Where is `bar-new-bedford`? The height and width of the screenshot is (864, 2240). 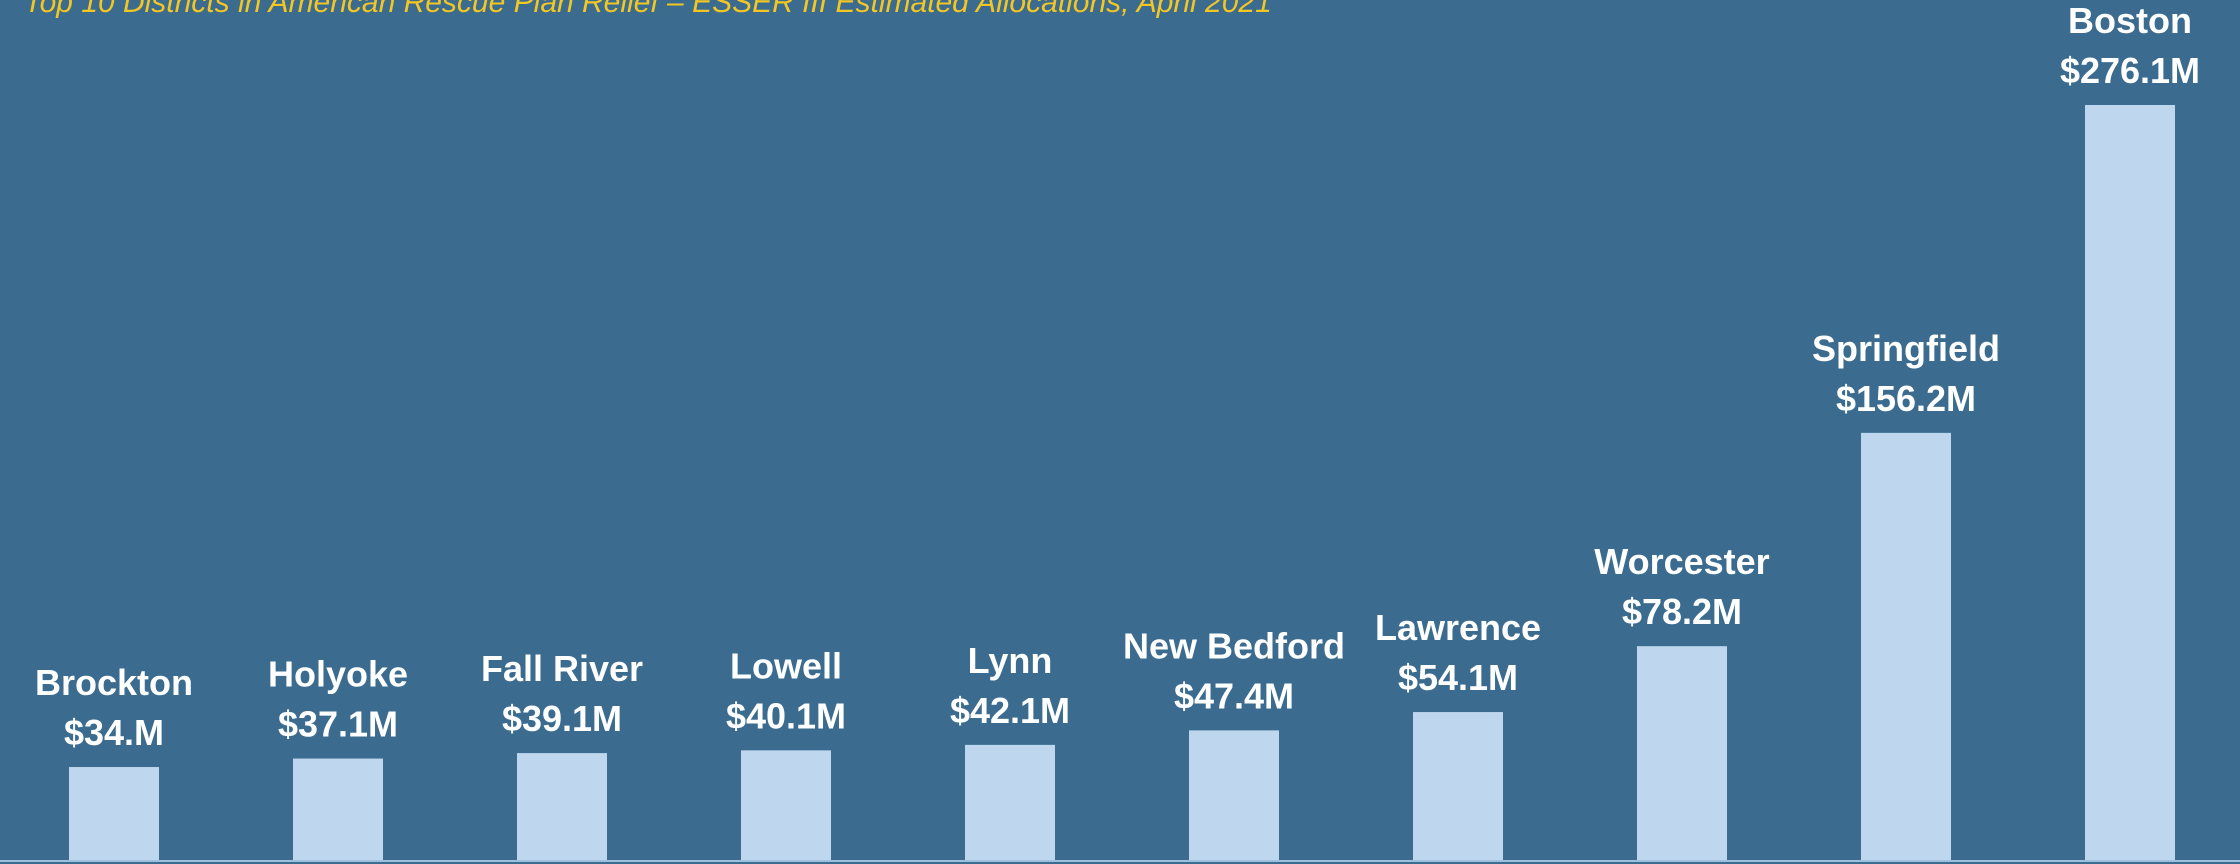 bar-new-bedford is located at coordinates (1234, 795).